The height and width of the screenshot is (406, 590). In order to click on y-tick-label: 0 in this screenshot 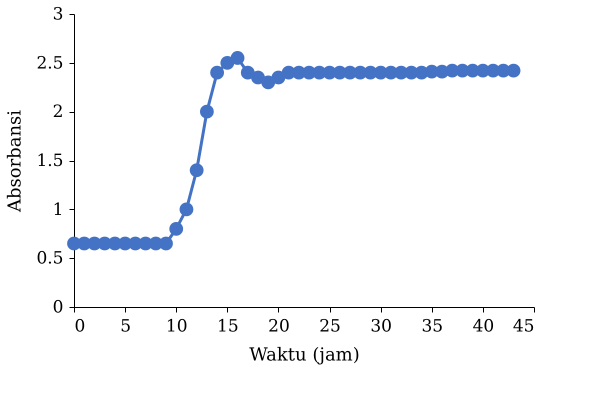, I will do `click(58, 308)`.